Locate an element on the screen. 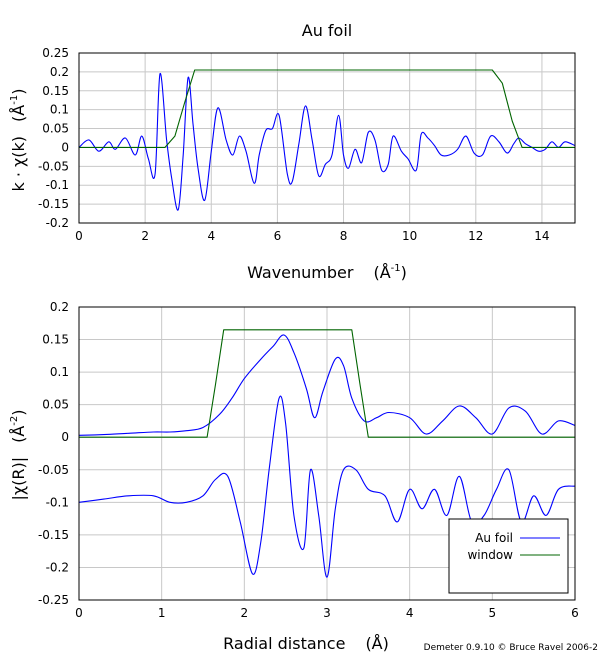 The image size is (599, 662). rspace-ylabel-sup: -2 is located at coordinates (14, 421).